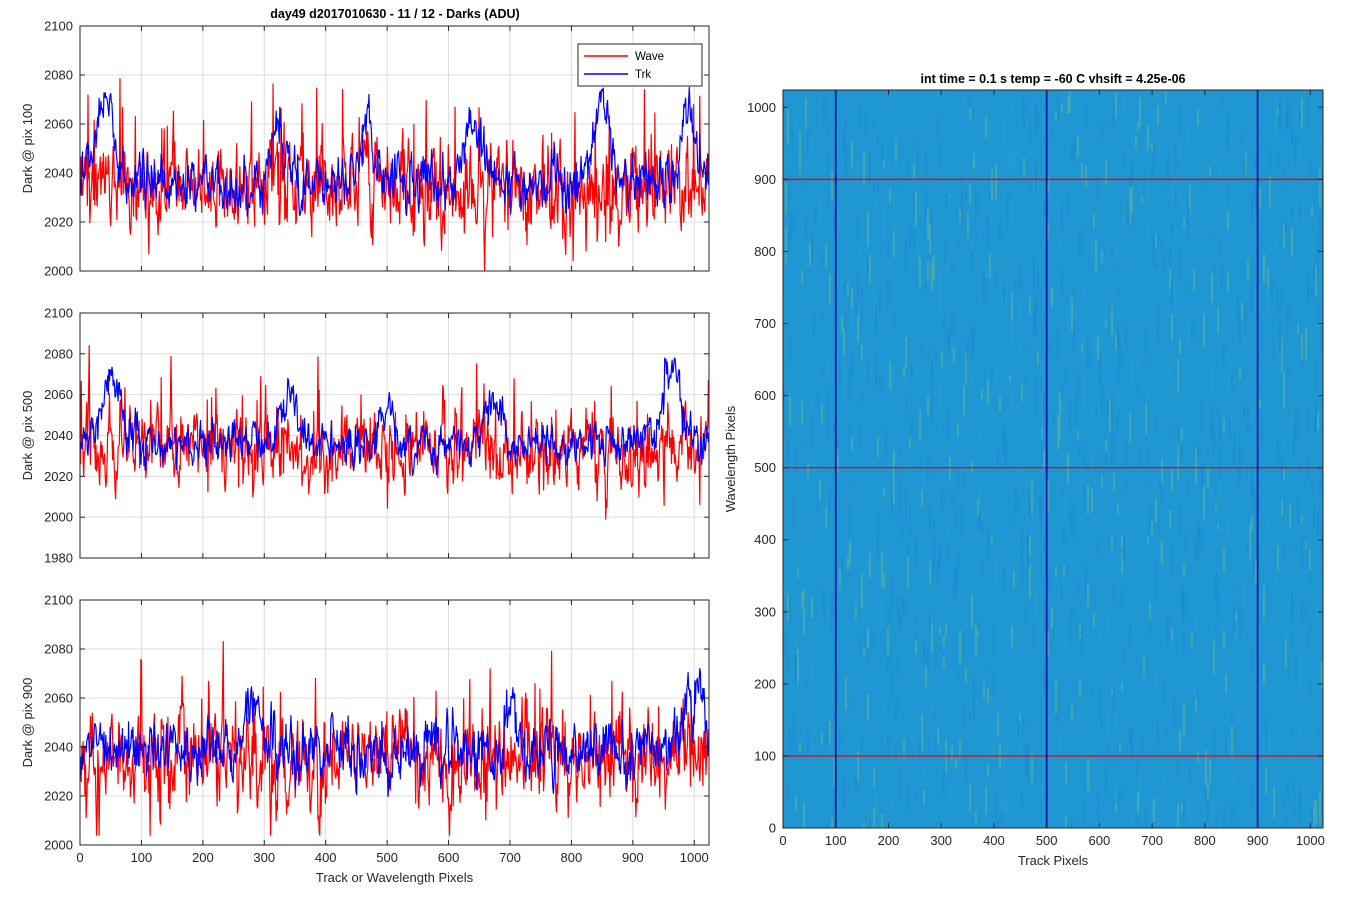 This screenshot has width=1350, height=900. What do you see at coordinates (765, 539) in the screenshot?
I see `ytick-label-400: 400` at bounding box center [765, 539].